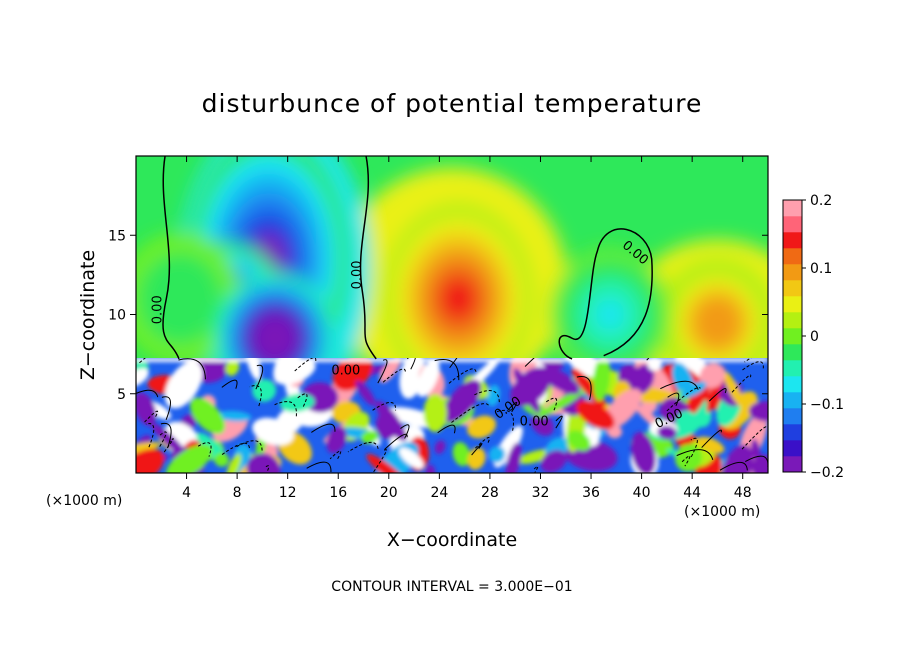 Image resolution: width=904 pixels, height=659 pixels. Describe the element at coordinates (743, 493) in the screenshot. I see `x-tick-label: 48` at that location.